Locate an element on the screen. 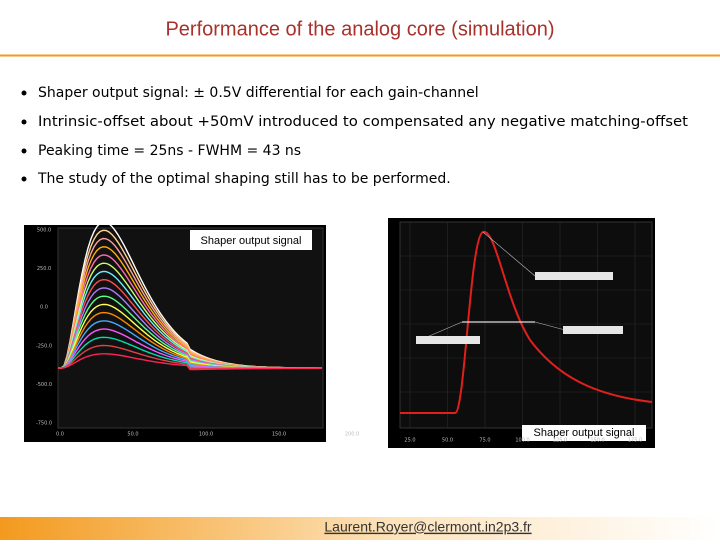  bullet: Peaking time = 25ns - FWHM = 43 ns is located at coordinates (169, 151).